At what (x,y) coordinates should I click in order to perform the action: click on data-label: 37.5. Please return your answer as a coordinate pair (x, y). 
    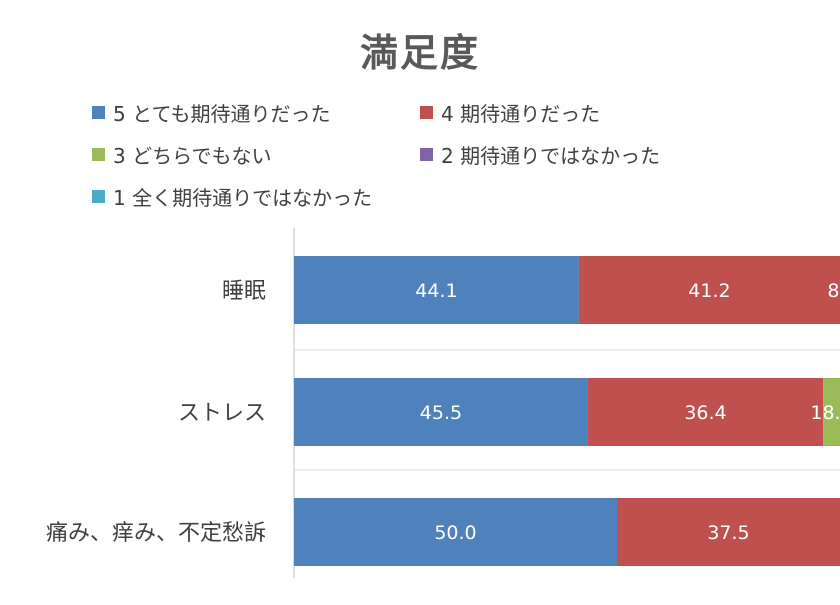
    Looking at the image, I should click on (728, 533).